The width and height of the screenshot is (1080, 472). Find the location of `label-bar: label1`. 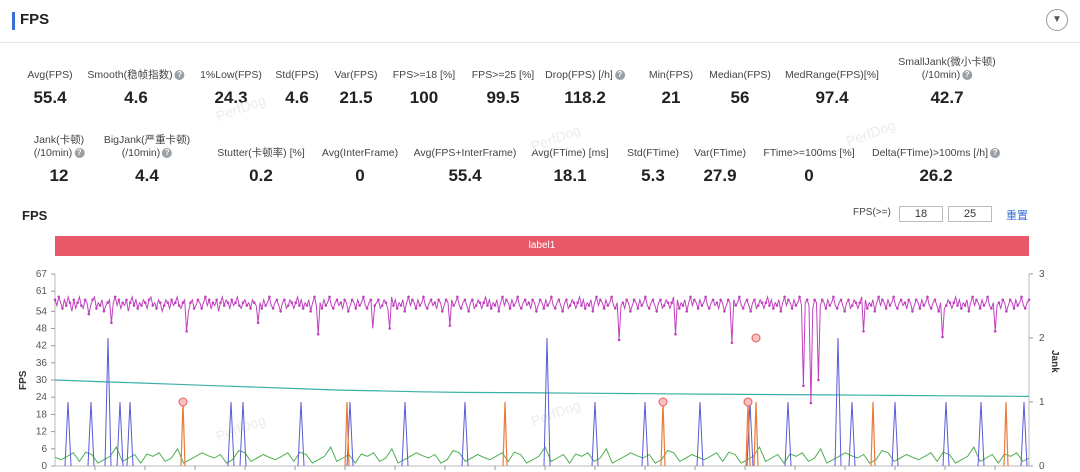

label-bar: label1 is located at coordinates (542, 246).